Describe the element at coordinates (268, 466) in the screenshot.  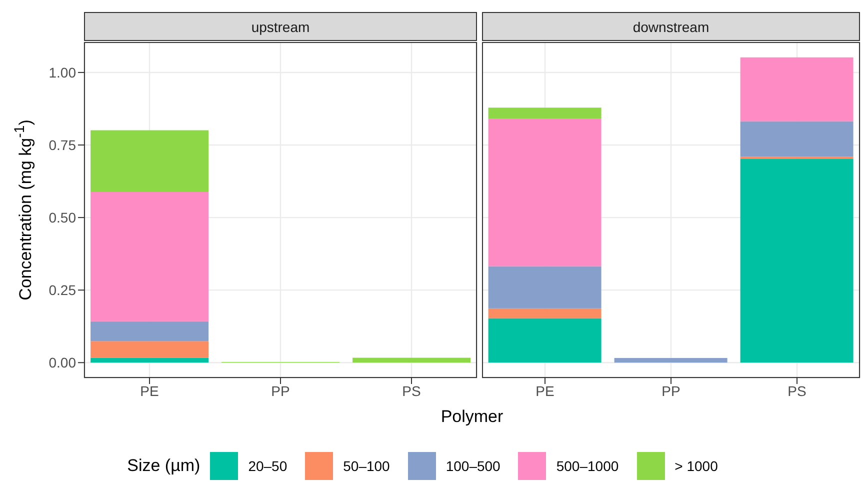
I see `legend-label: 20–50` at that location.